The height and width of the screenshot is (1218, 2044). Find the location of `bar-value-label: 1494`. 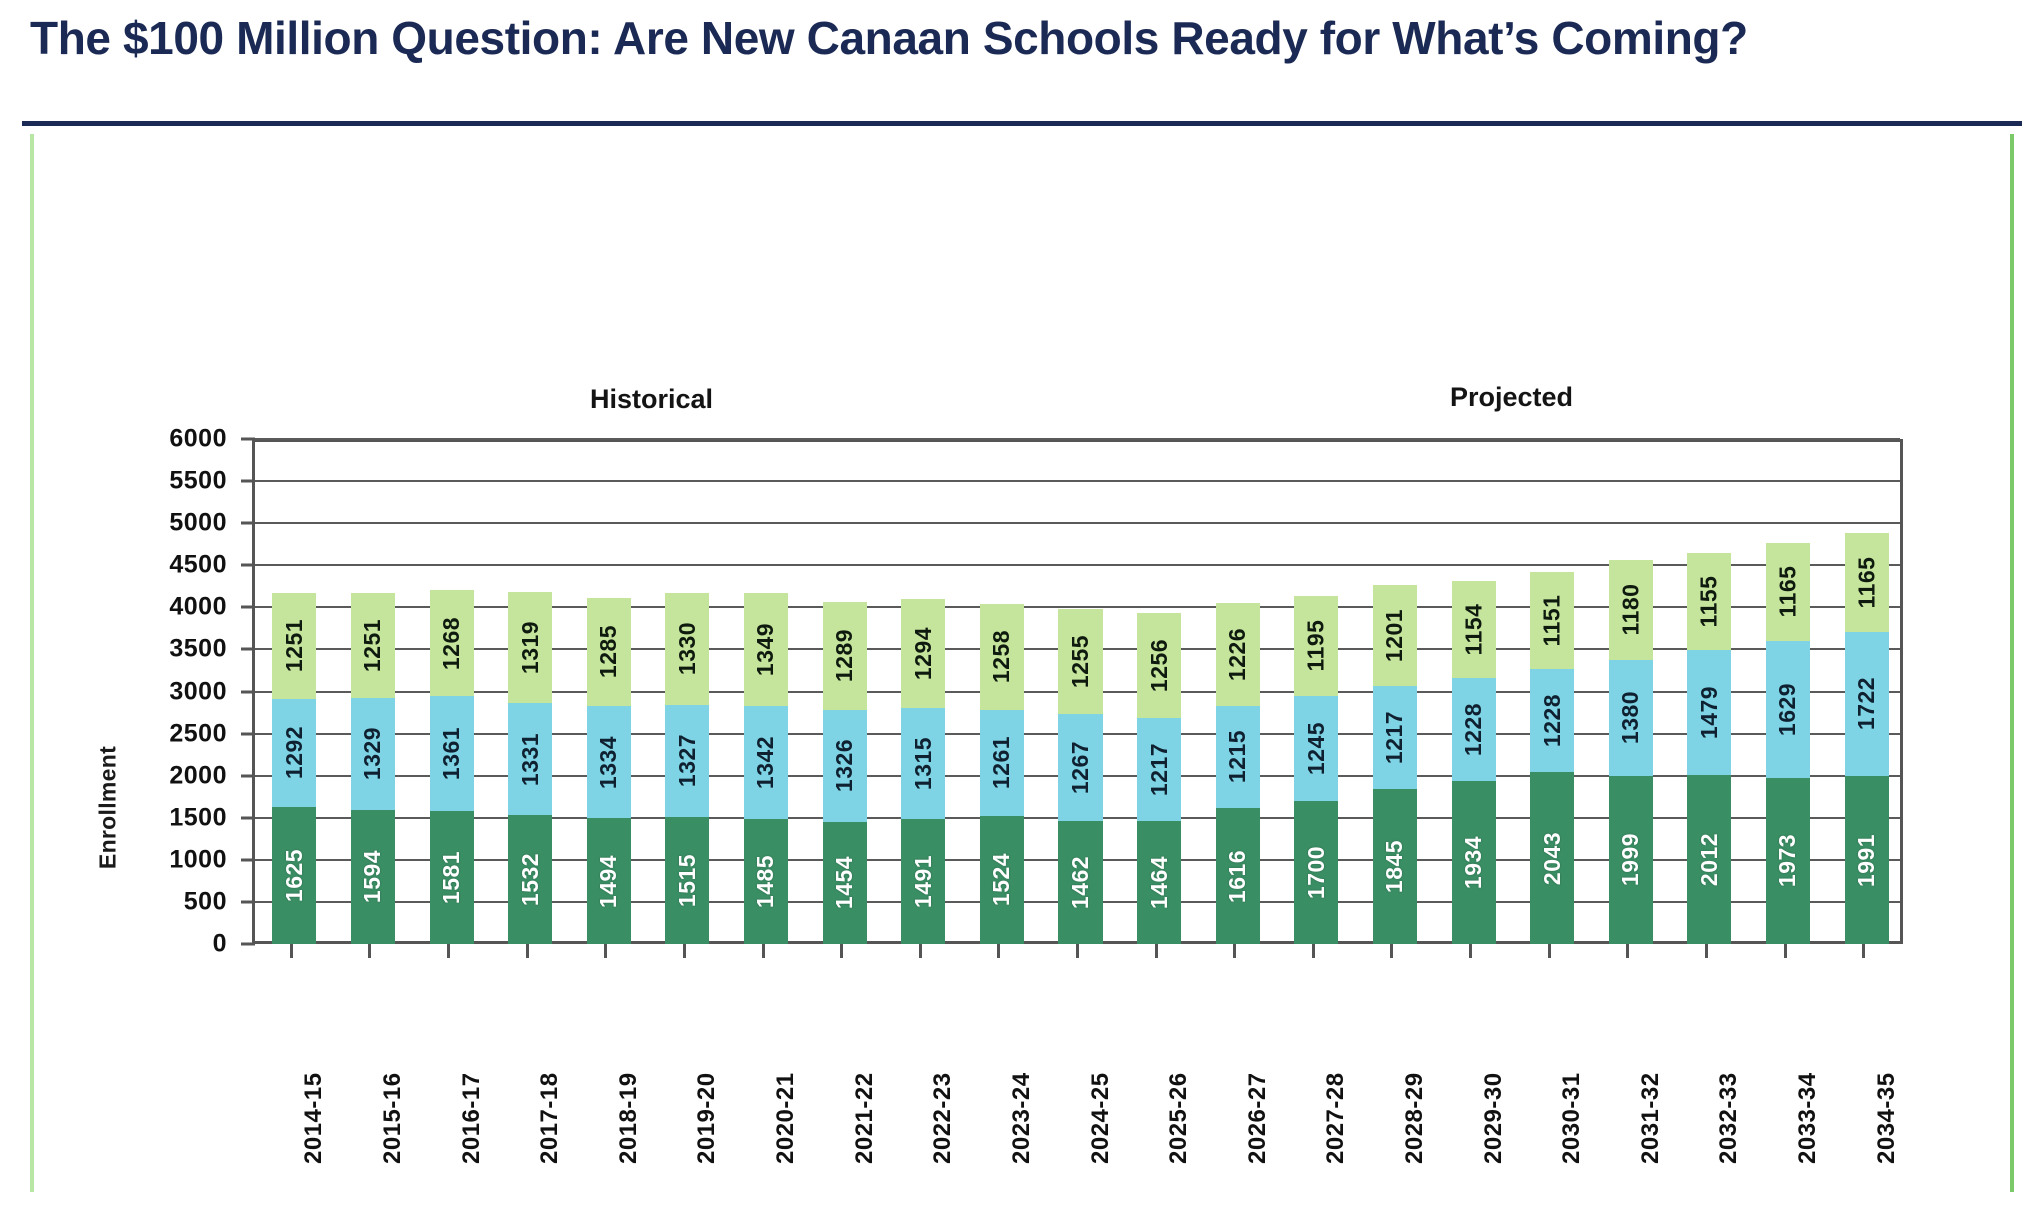

bar-value-label: 1494 is located at coordinates (608, 881).